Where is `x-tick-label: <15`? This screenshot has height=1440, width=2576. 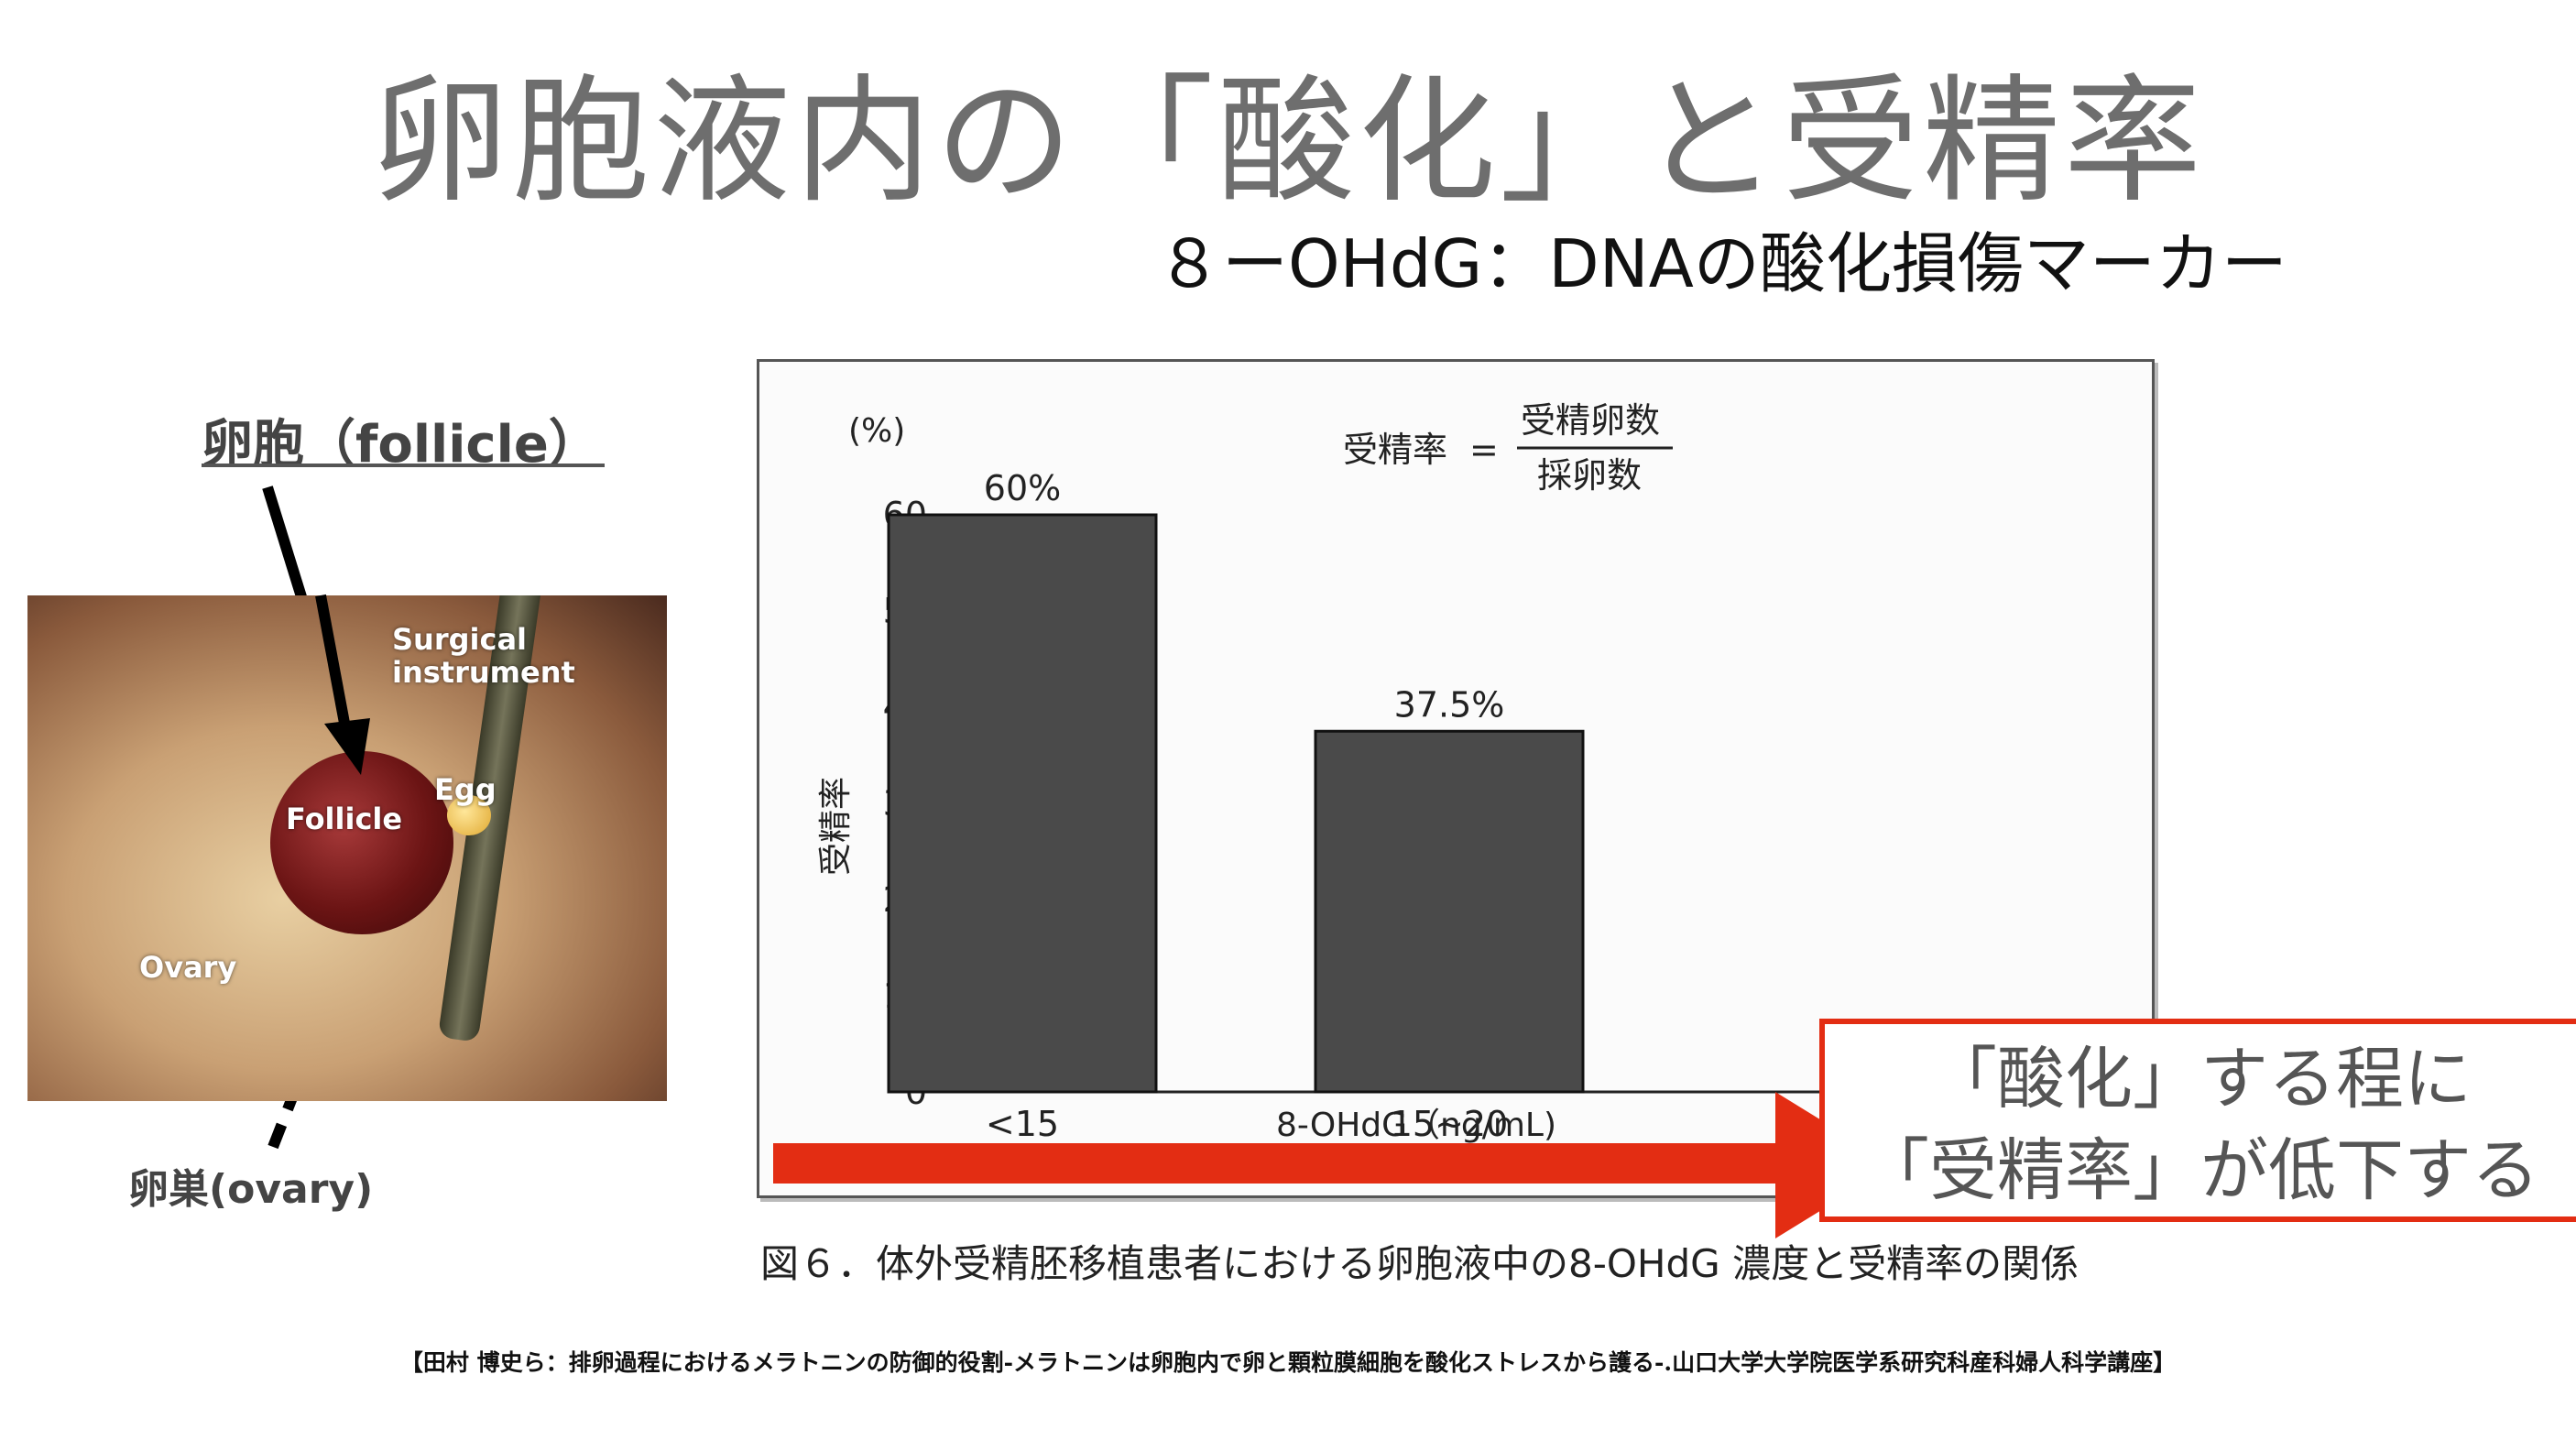 x-tick-label: <15 is located at coordinates (1023, 1124).